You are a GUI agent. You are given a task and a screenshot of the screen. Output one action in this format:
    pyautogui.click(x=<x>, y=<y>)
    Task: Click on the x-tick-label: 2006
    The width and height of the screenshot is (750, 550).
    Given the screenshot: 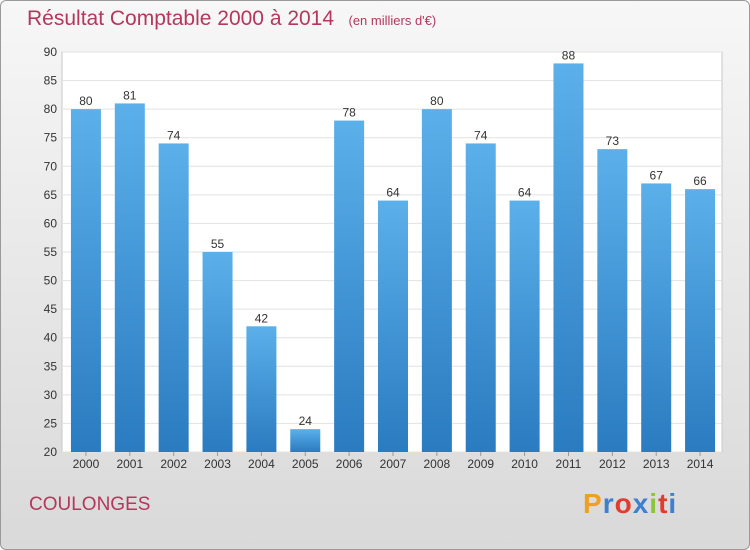 What is the action you would take?
    pyautogui.click(x=349, y=464)
    